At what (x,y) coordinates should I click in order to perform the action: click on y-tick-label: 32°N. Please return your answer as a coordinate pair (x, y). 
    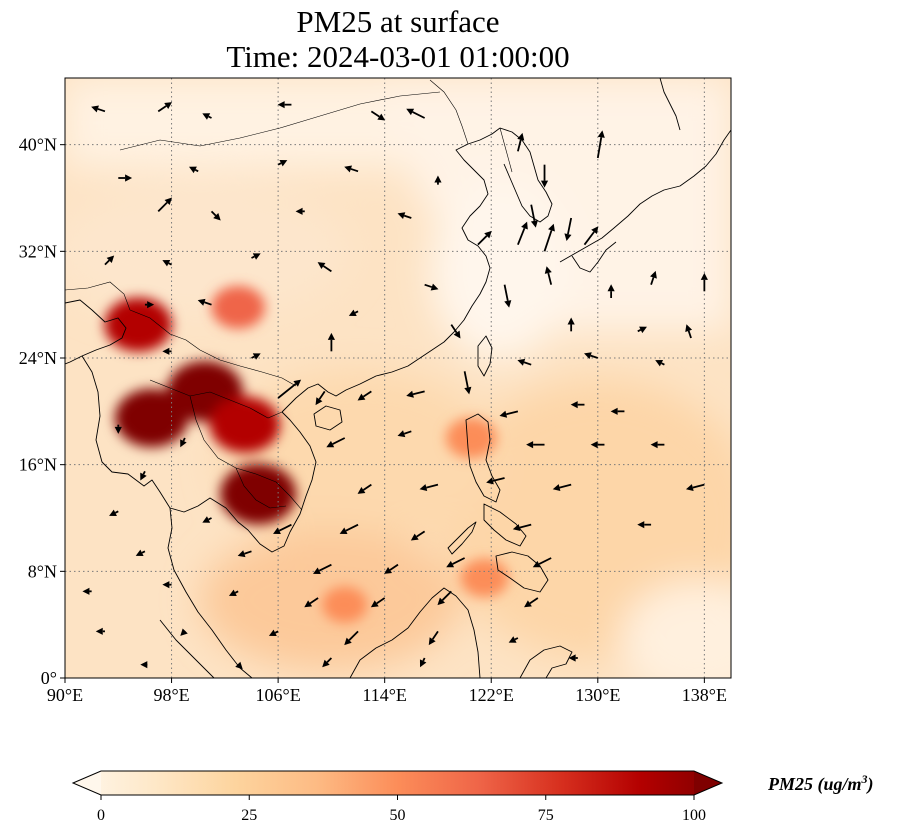
    Looking at the image, I should click on (38, 251).